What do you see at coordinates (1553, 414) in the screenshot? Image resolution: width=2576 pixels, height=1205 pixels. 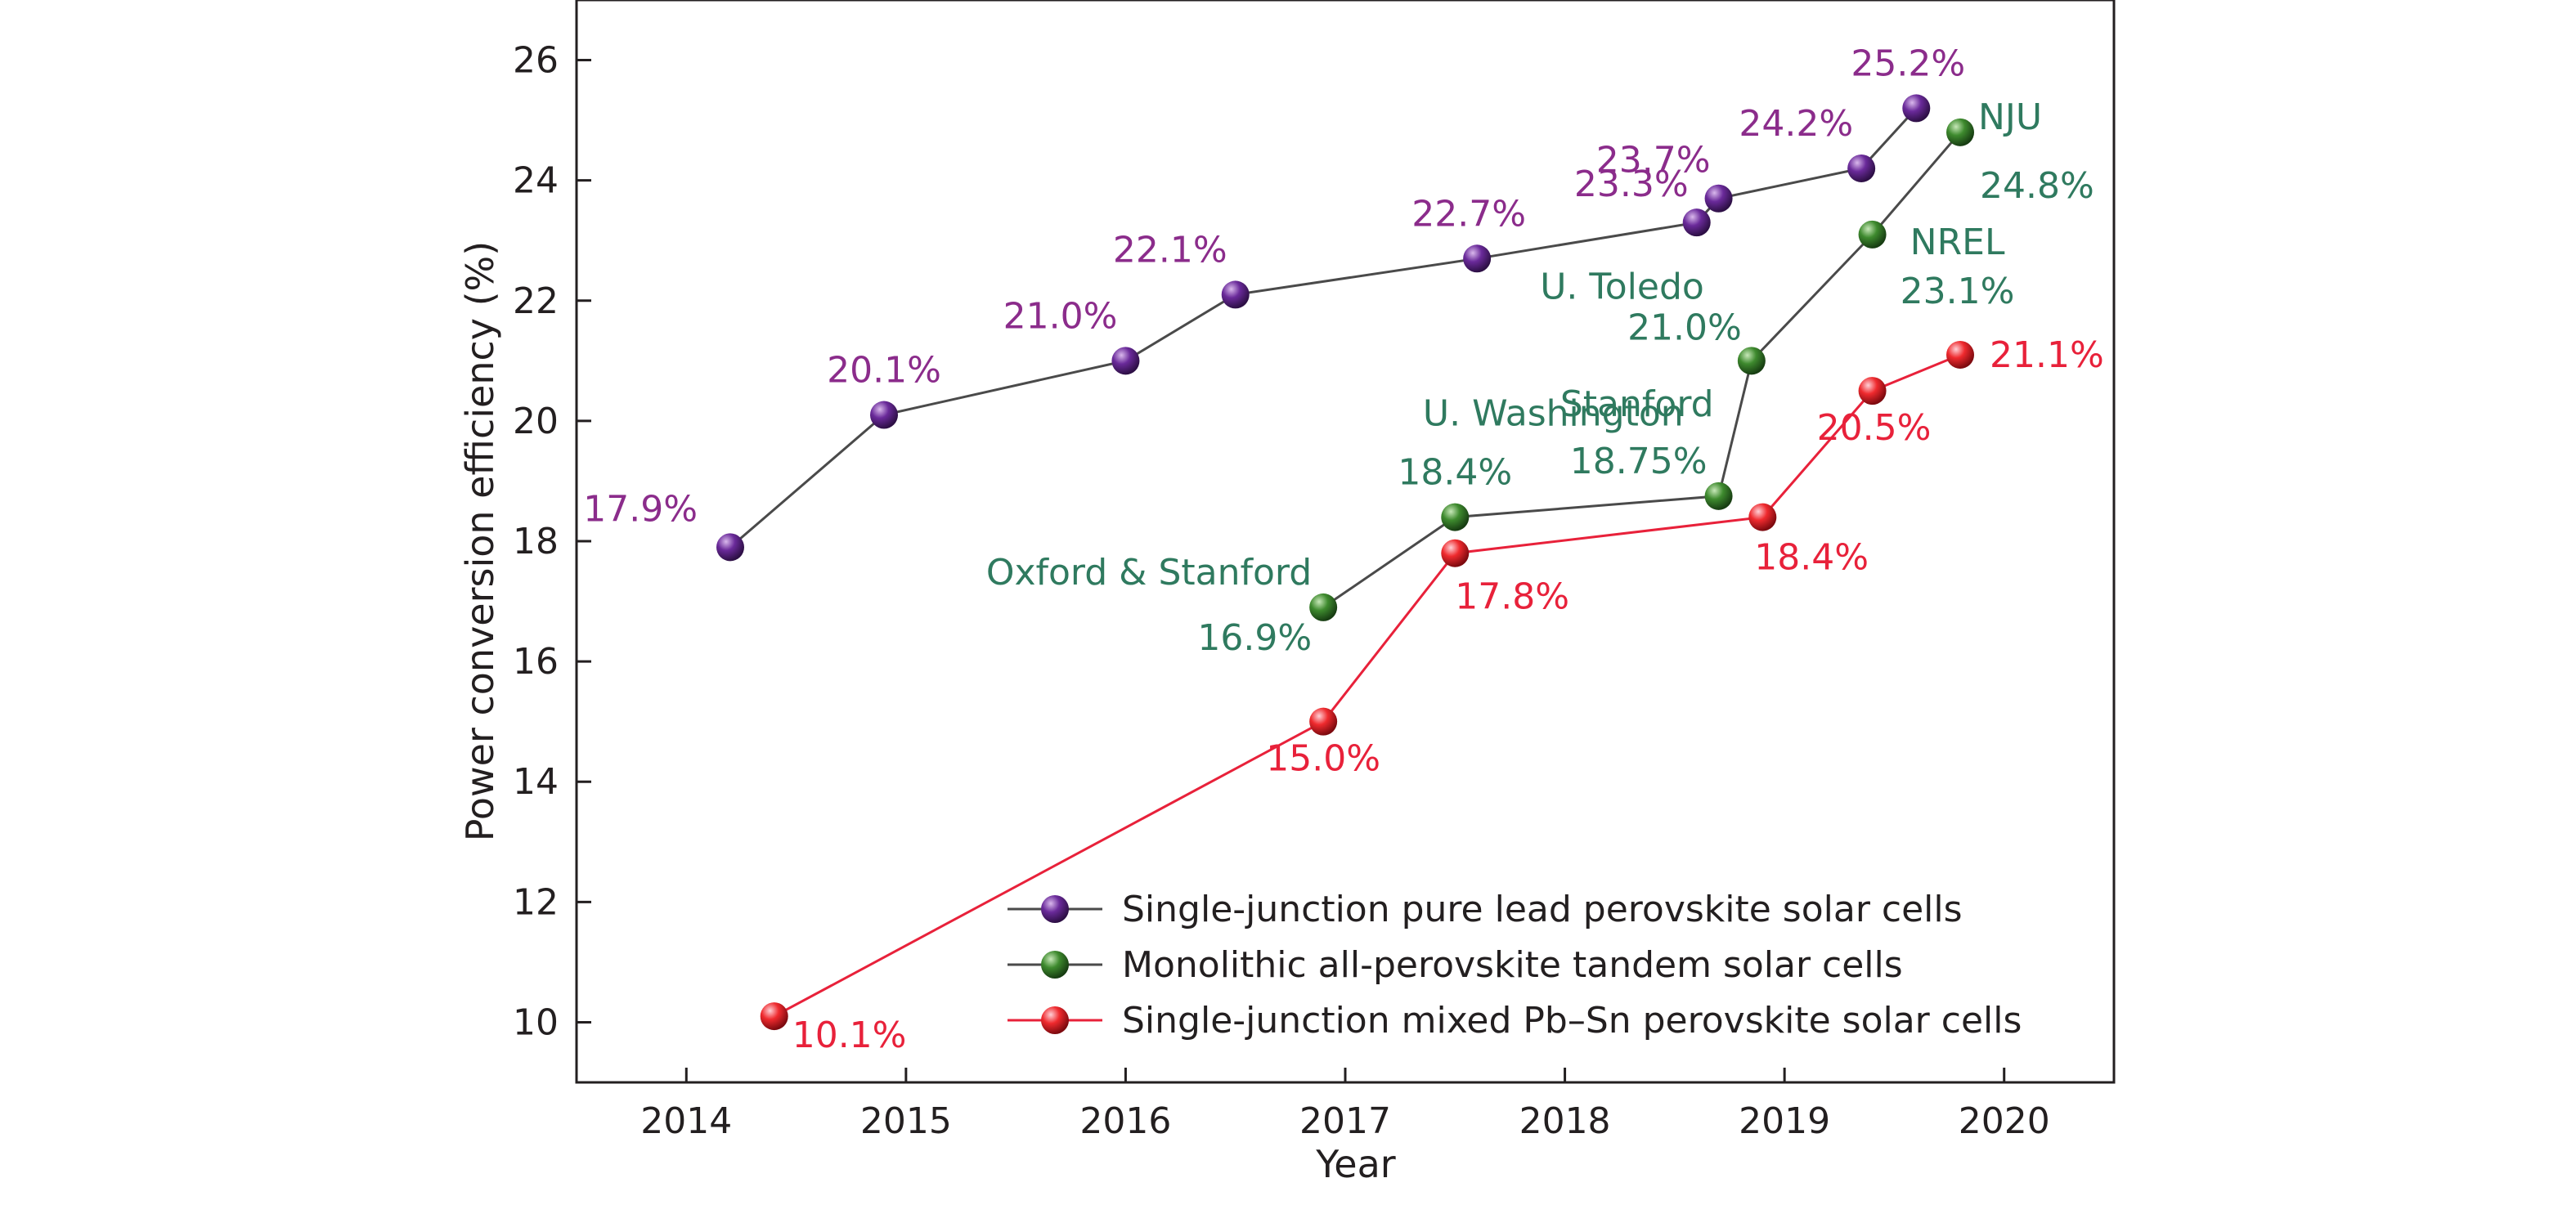 I see `institution-label: U. Washington` at bounding box center [1553, 414].